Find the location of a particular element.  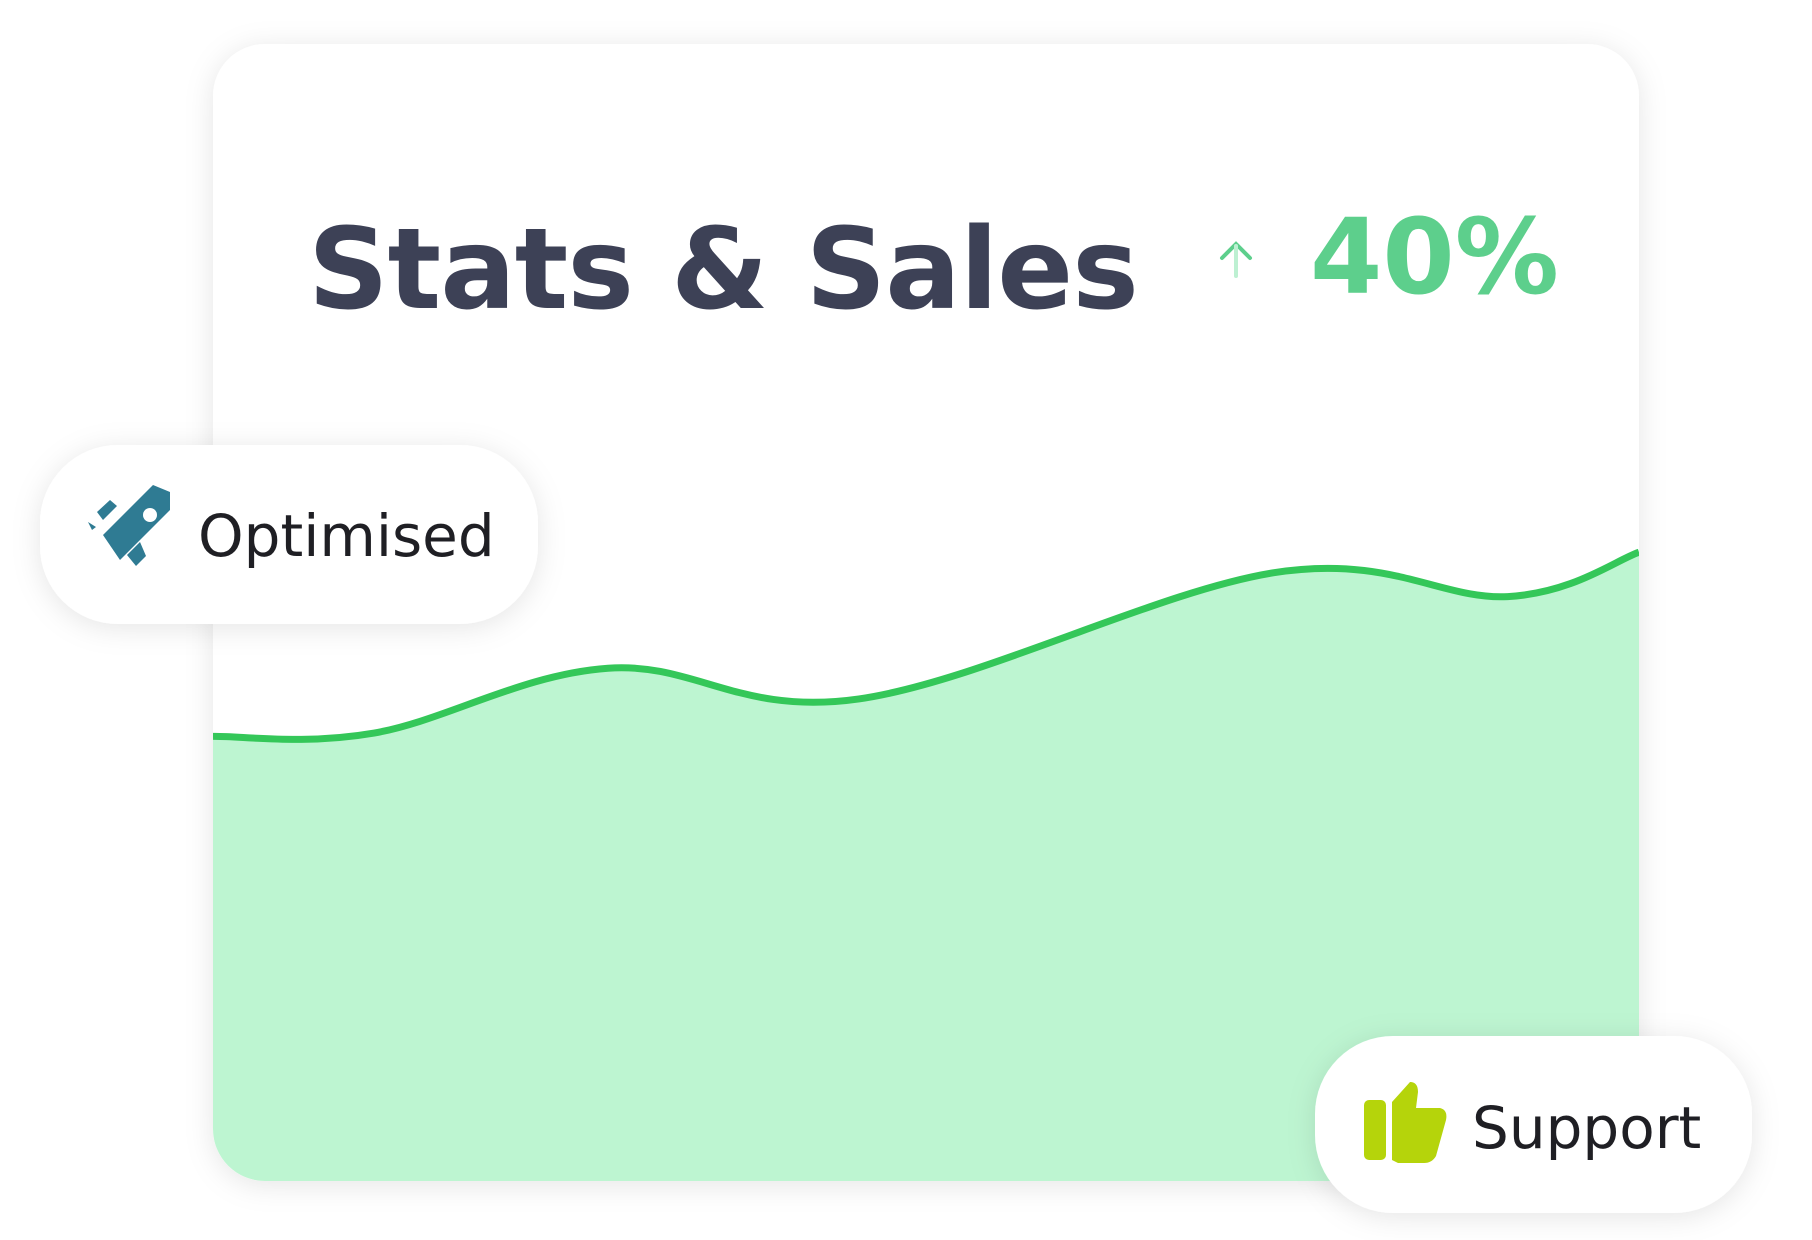

rocket-icon is located at coordinates (129, 525).